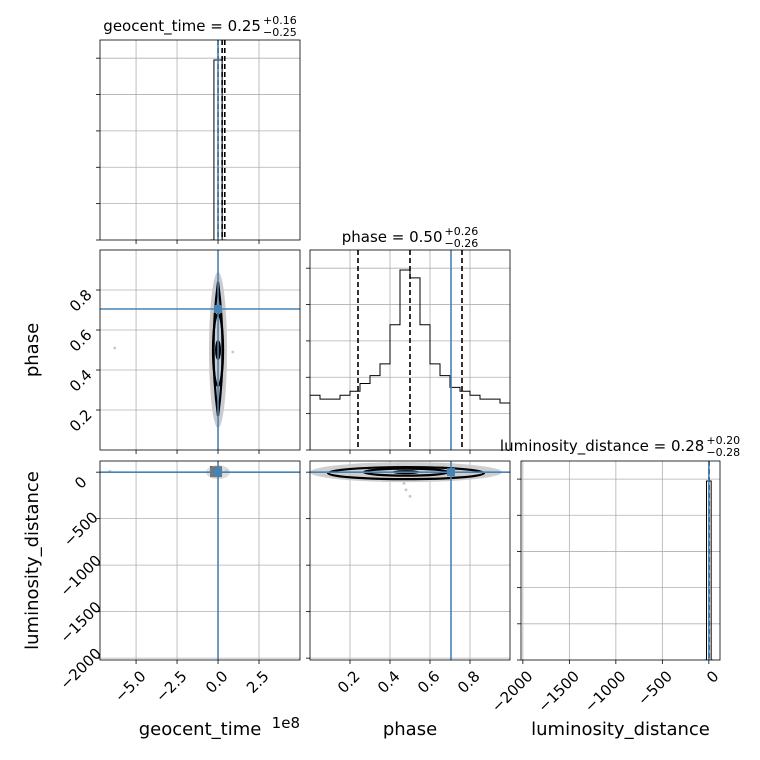 Image resolution: width=760 pixels, height=760 pixels. I want to click on y-tick-label: −2000, so click(81, 668).